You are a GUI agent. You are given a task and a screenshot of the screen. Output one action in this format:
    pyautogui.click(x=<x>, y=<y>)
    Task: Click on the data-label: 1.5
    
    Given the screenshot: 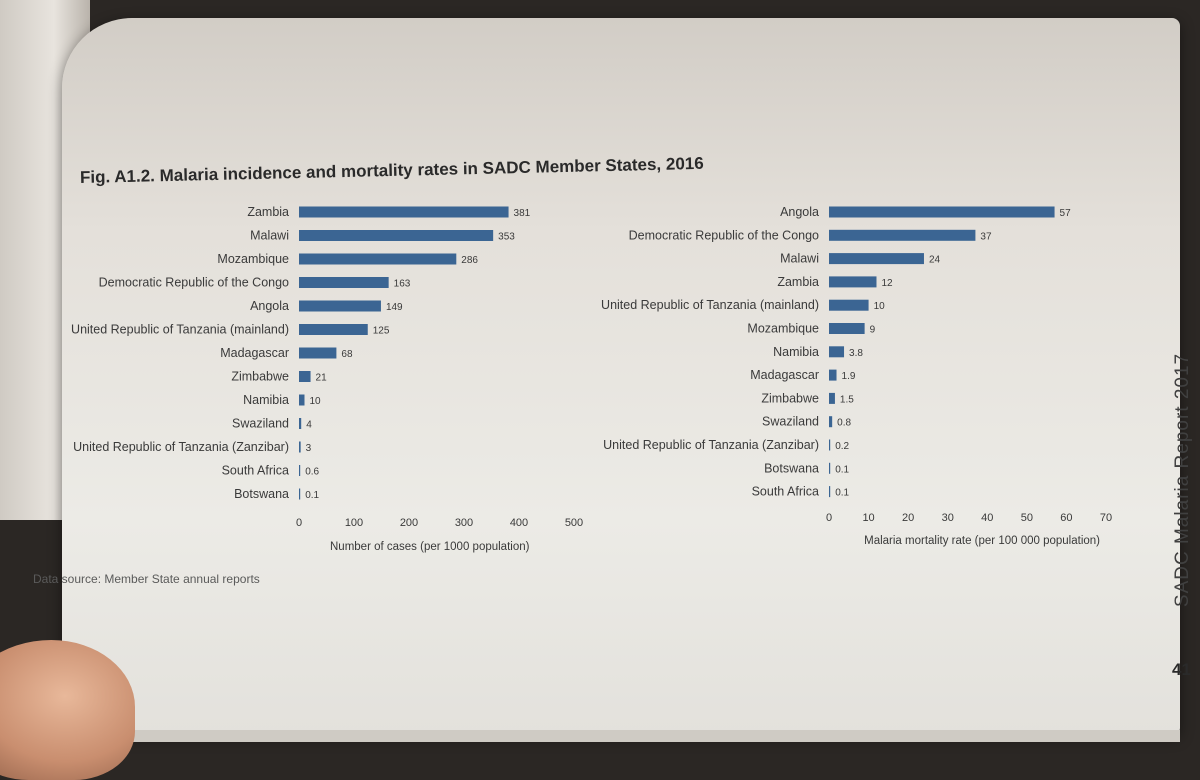 What is the action you would take?
    pyautogui.click(x=847, y=399)
    